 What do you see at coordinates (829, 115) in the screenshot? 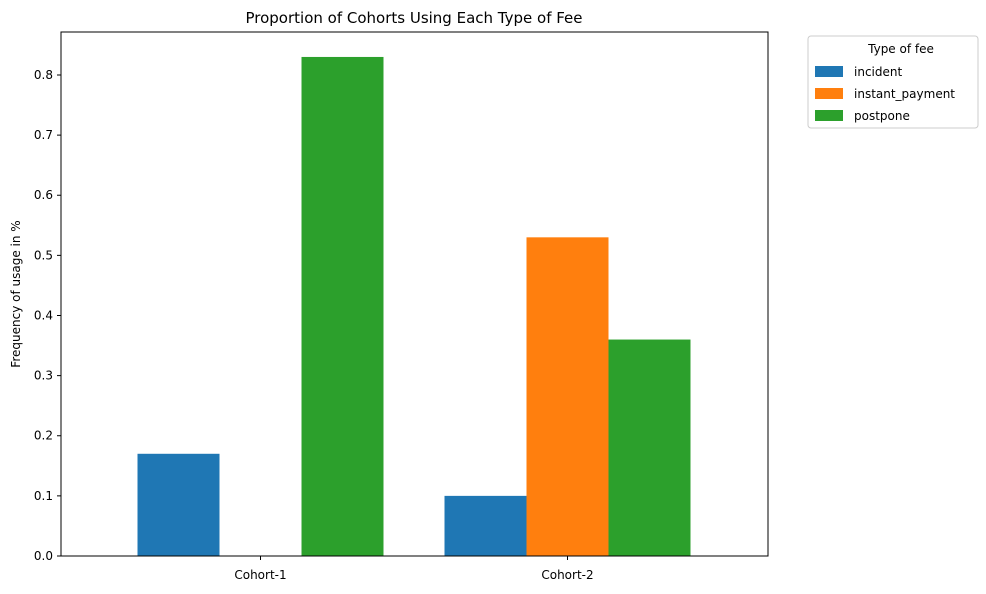
I see `legend-swatch-postpone` at bounding box center [829, 115].